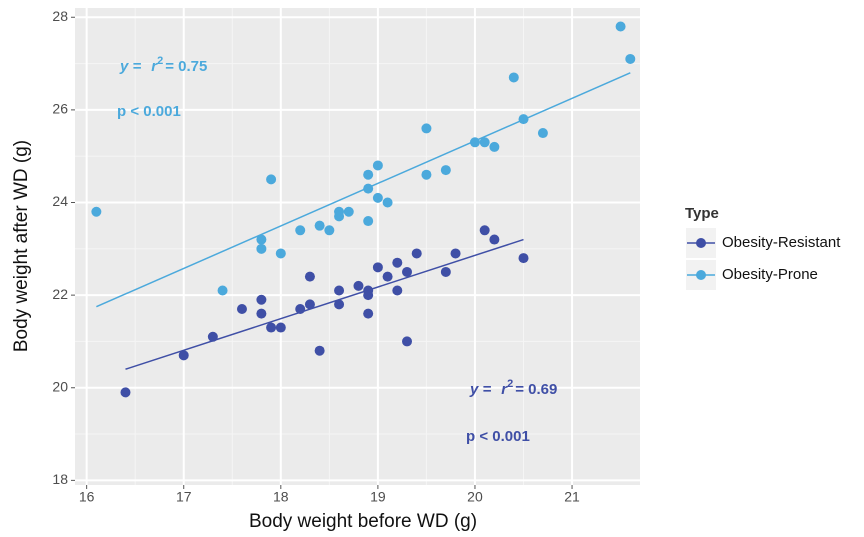  I want to click on y-tick-label: 28, so click(60, 16).